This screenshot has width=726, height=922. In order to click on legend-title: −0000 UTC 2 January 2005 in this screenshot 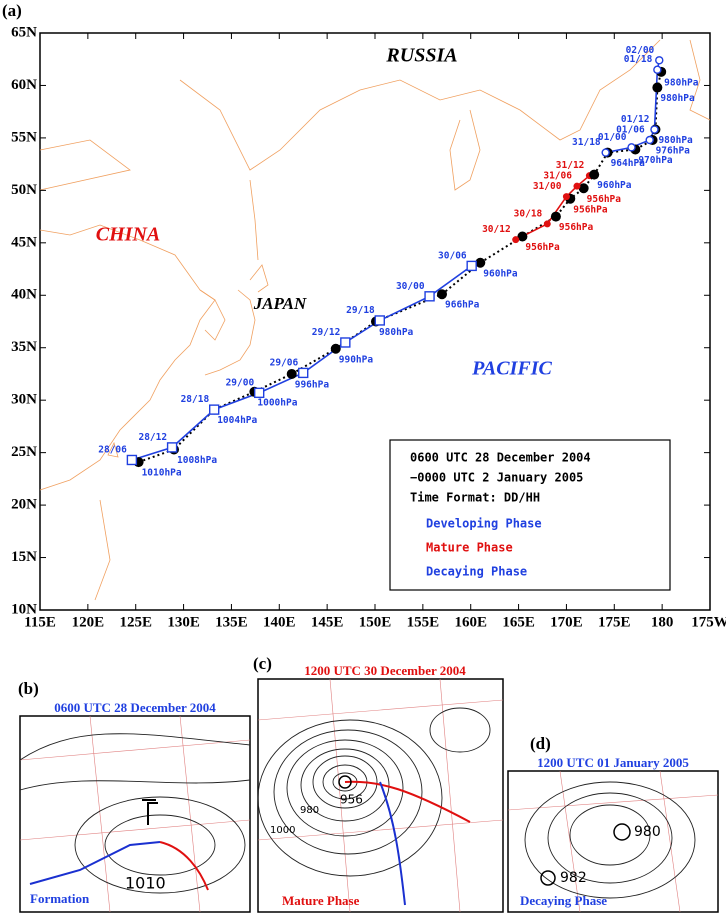, I will do `click(496, 478)`.